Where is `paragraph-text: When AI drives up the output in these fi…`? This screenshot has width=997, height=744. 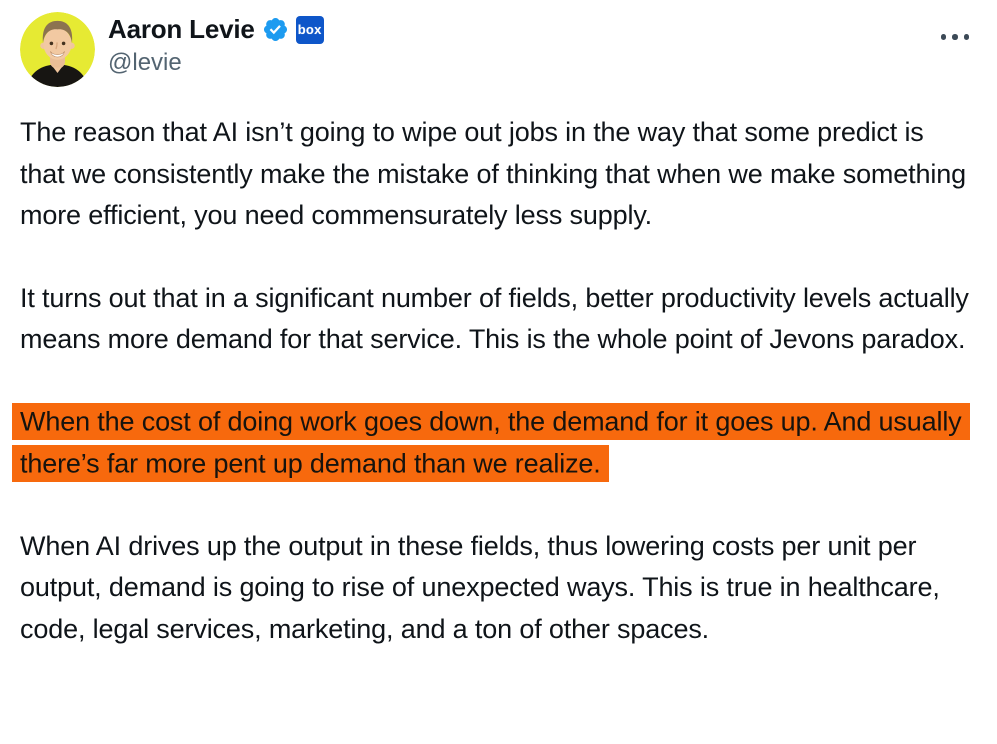
paragraph-text: When AI drives up the output in these fi… is located at coordinates (480, 587).